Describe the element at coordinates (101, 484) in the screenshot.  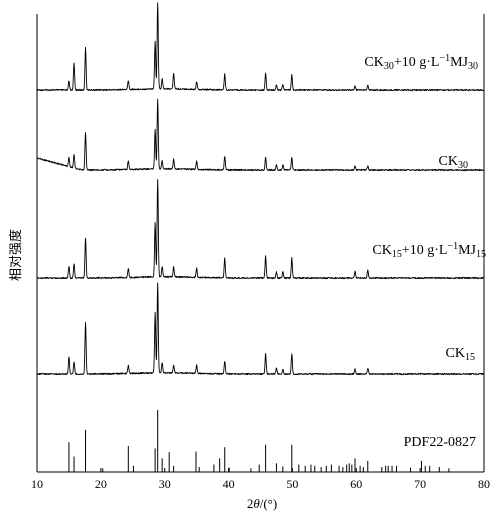
I see `x-tick-label: 20` at that location.